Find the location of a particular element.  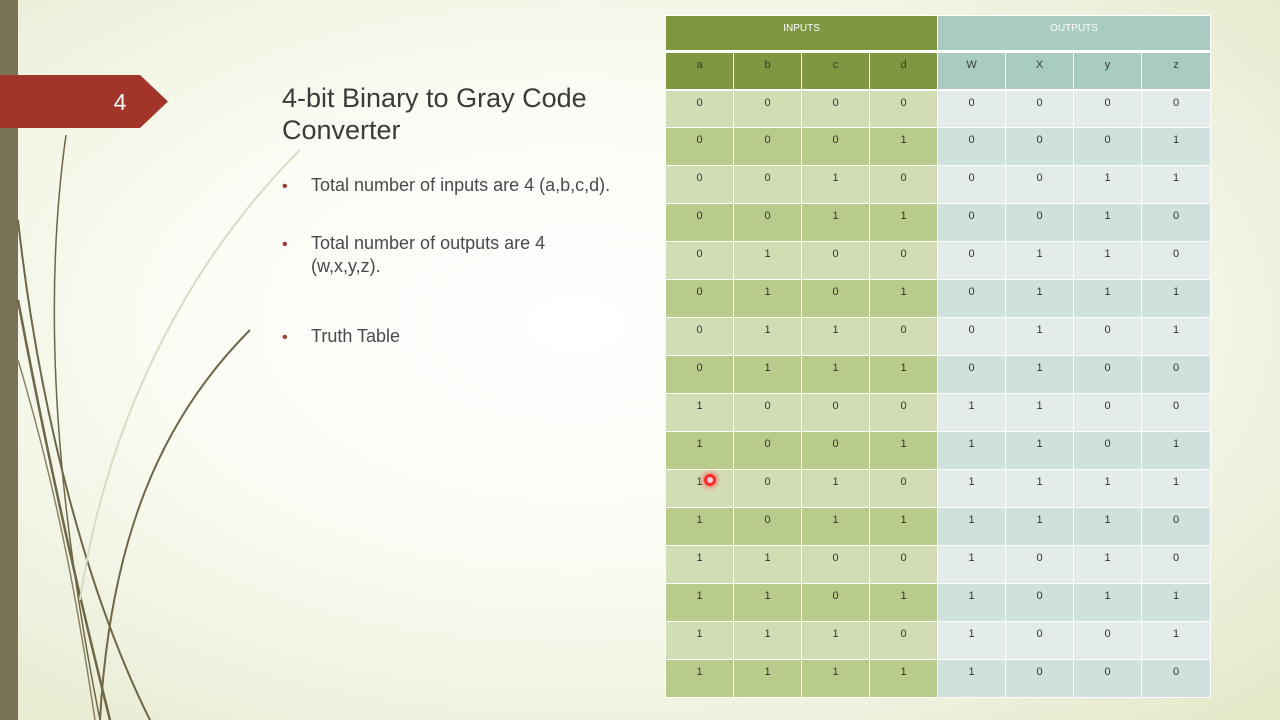

column-header-row: a b c d W X y z is located at coordinates (938, 71).